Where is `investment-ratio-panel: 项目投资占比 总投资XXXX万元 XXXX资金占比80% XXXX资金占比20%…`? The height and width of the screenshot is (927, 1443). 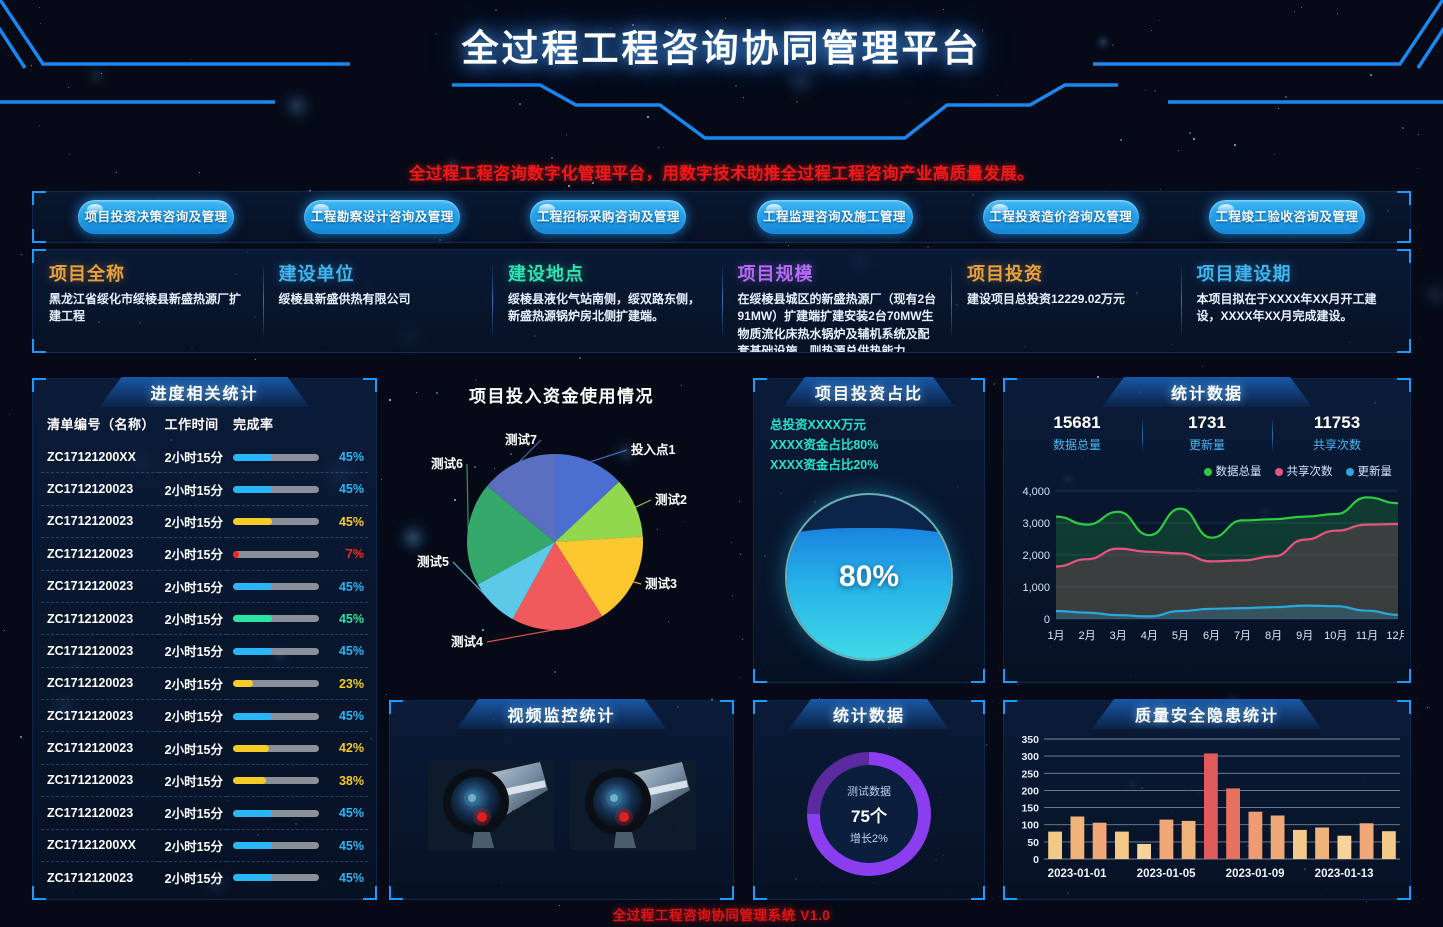
investment-ratio-panel: 项目投资占比 总投资XXXX万元 XXXX资金占比80% XXXX资金占比20%… is located at coordinates (869, 530).